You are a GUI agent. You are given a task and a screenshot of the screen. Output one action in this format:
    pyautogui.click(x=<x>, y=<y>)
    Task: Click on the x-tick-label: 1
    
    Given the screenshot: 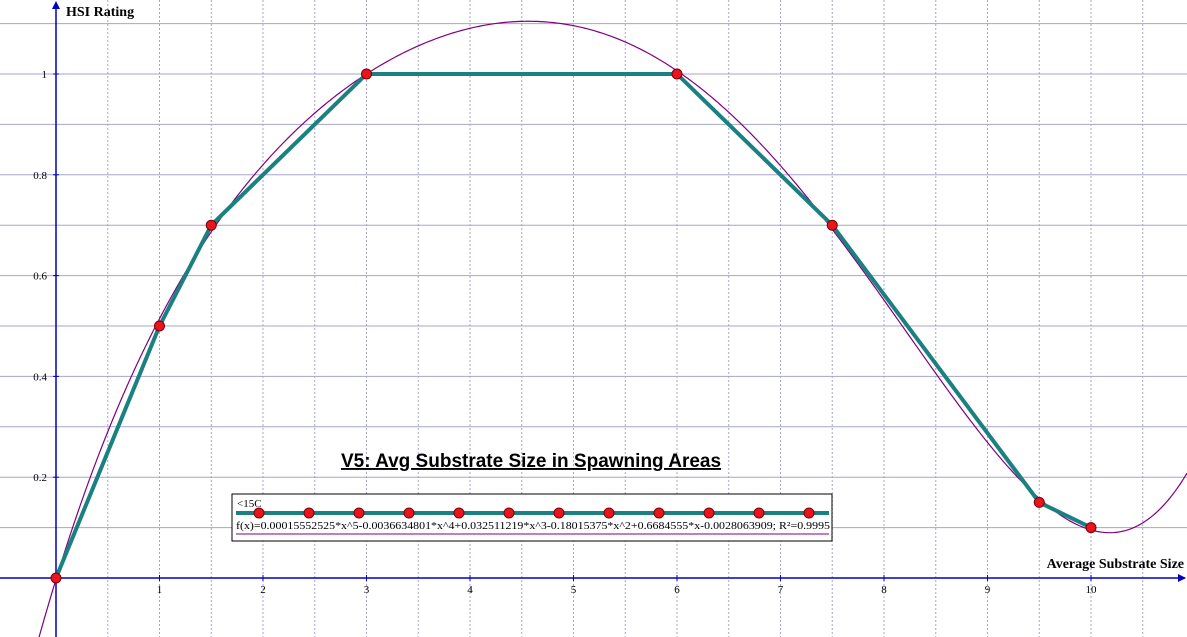 What is the action you would take?
    pyautogui.click(x=160, y=590)
    